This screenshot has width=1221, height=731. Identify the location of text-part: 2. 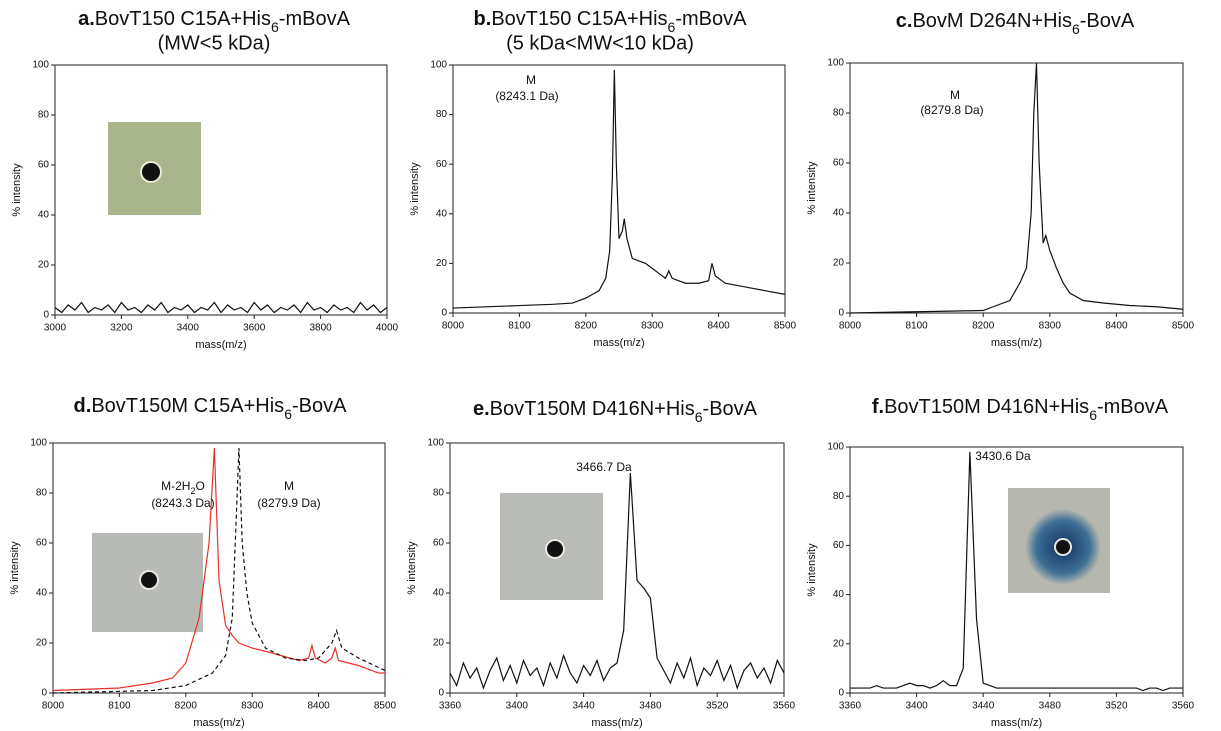
(192, 491).